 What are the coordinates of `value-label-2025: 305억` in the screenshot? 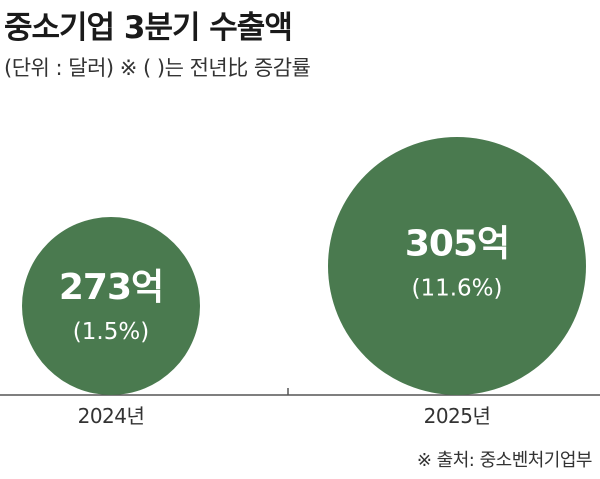 It's located at (457, 244).